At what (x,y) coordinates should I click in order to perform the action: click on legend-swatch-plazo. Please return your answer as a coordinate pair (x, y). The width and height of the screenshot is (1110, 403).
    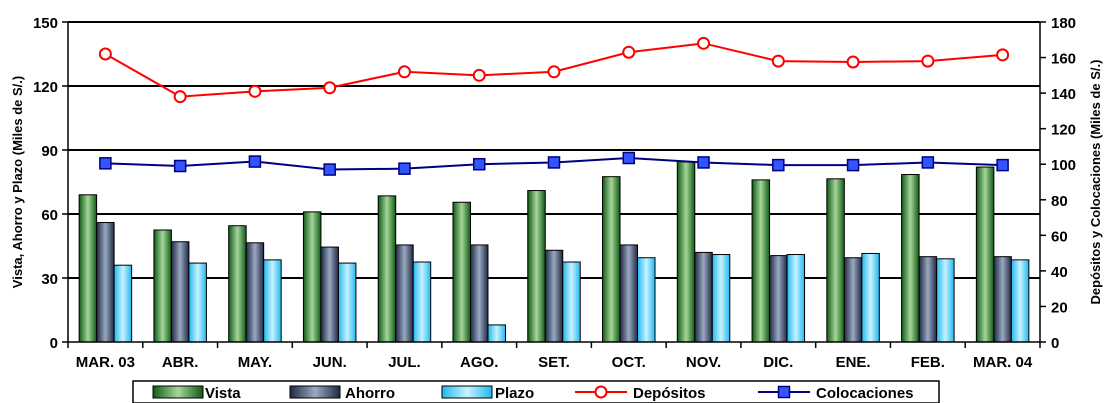
    Looking at the image, I should click on (467, 392).